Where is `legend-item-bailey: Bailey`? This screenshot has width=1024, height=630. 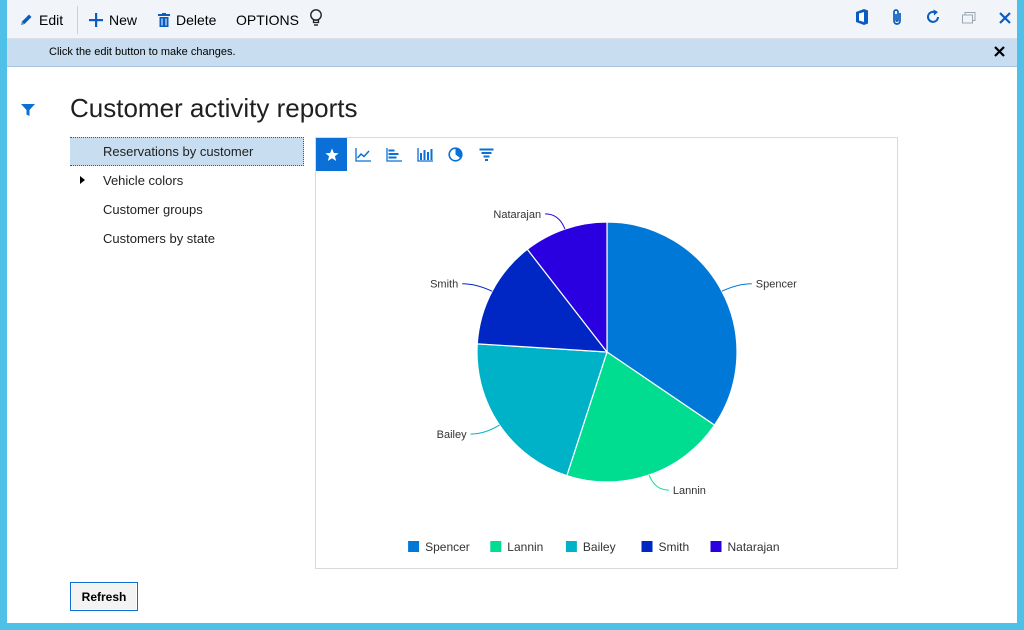 legend-item-bailey: Bailey is located at coordinates (590, 547).